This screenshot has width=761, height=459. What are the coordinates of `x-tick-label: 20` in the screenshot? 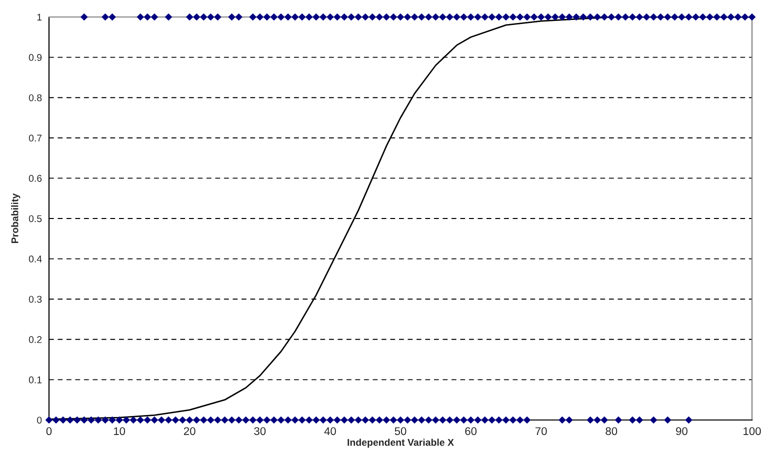 It's located at (190, 431).